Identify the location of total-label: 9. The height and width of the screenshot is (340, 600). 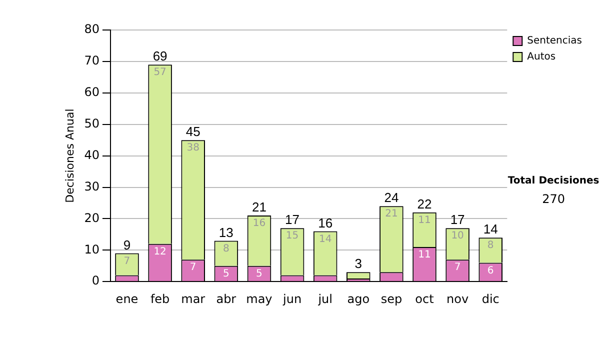
(127, 244).